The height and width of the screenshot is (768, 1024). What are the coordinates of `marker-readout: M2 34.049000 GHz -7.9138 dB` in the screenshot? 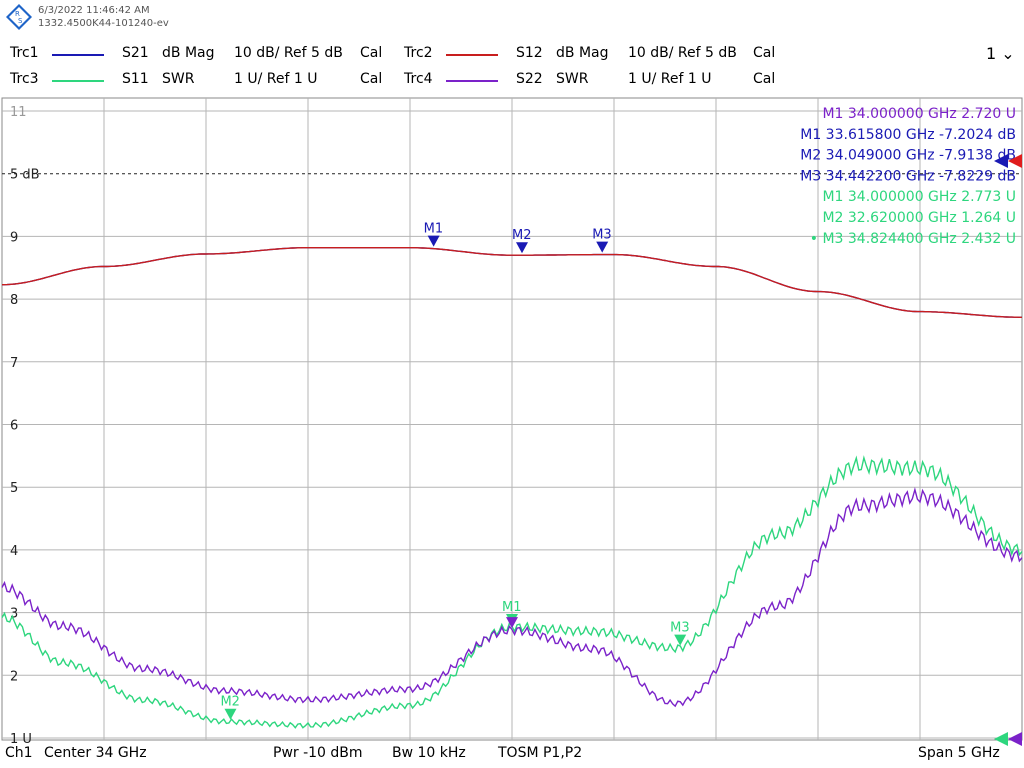 It's located at (908, 156).